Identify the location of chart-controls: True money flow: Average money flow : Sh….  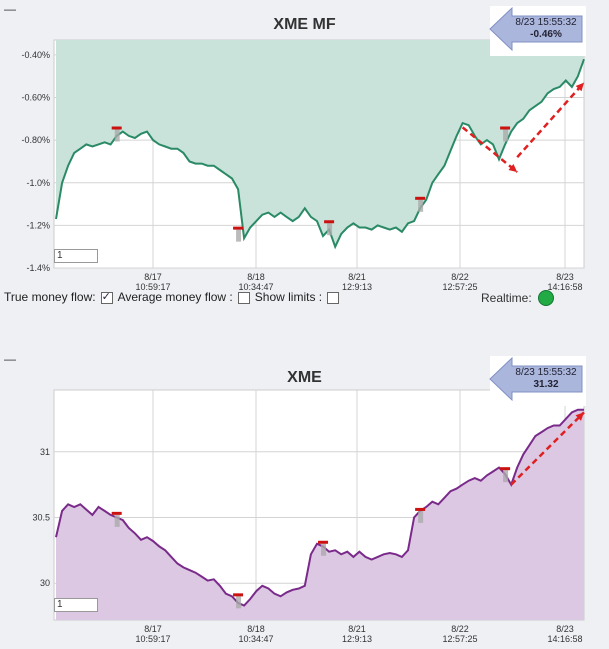
(173, 297).